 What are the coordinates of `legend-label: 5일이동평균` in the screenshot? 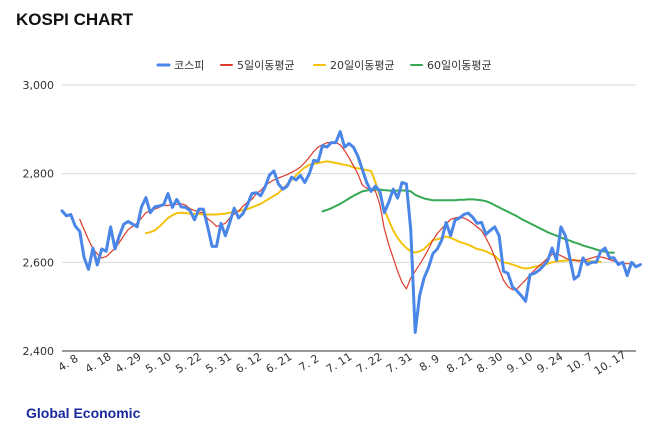 It's located at (266, 65).